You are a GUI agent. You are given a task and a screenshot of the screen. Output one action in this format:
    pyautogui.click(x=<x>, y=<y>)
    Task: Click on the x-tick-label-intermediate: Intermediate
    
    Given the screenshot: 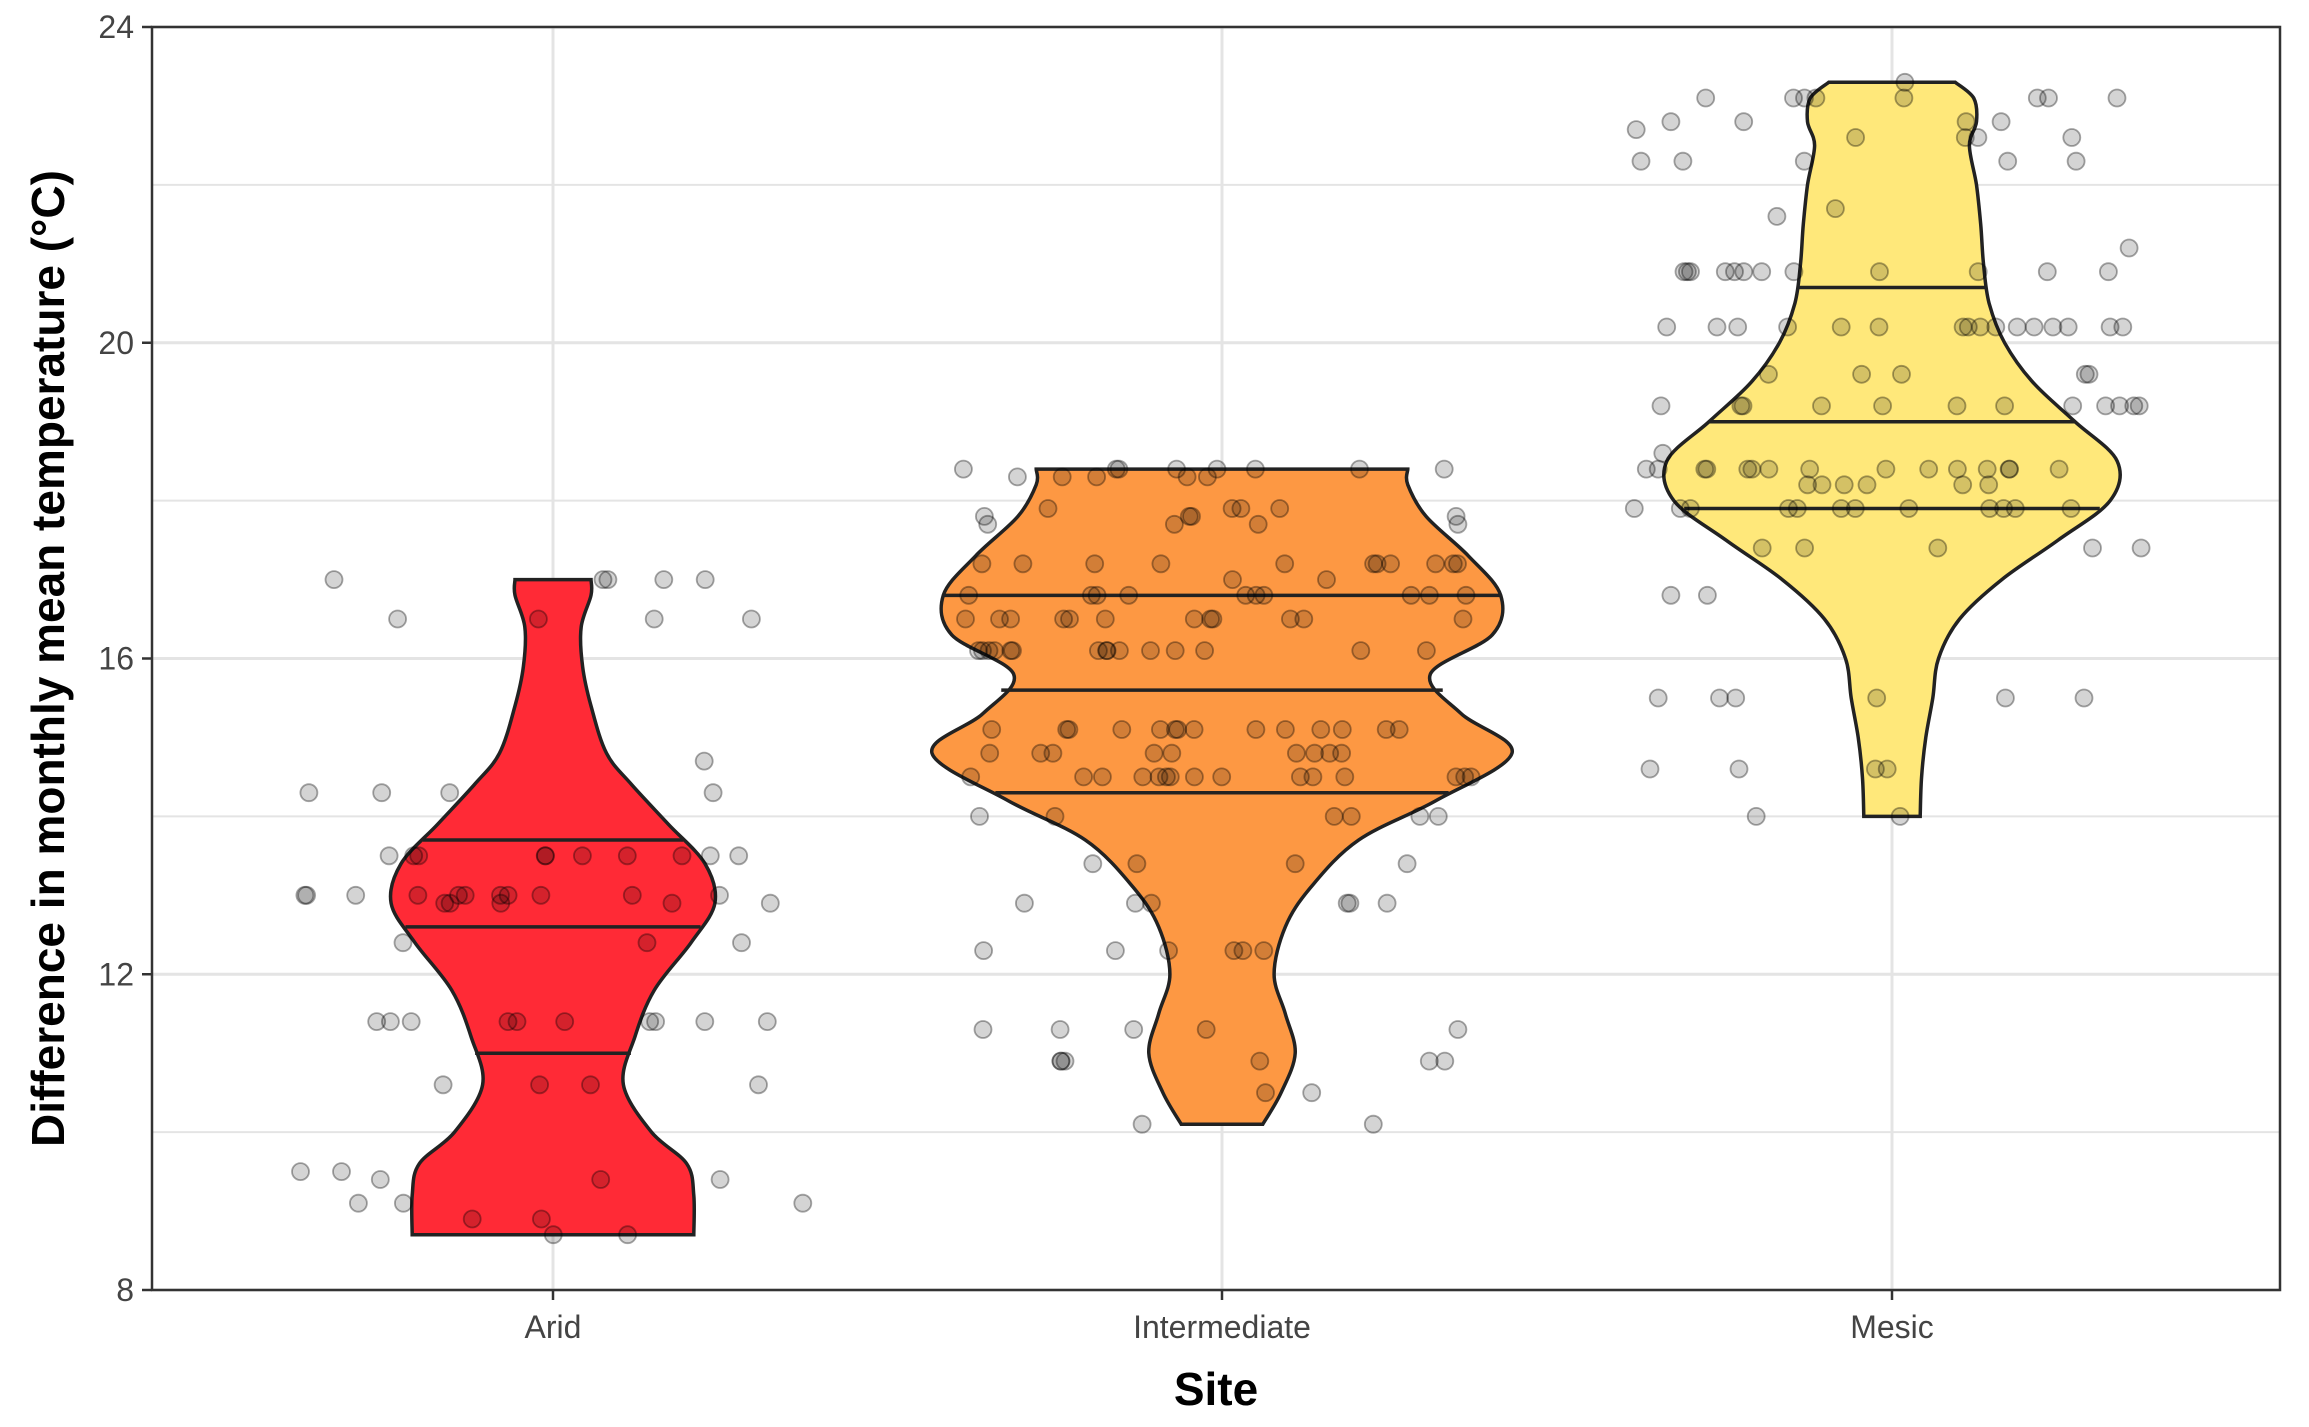 What is the action you would take?
    pyautogui.click(x=1222, y=1327)
    